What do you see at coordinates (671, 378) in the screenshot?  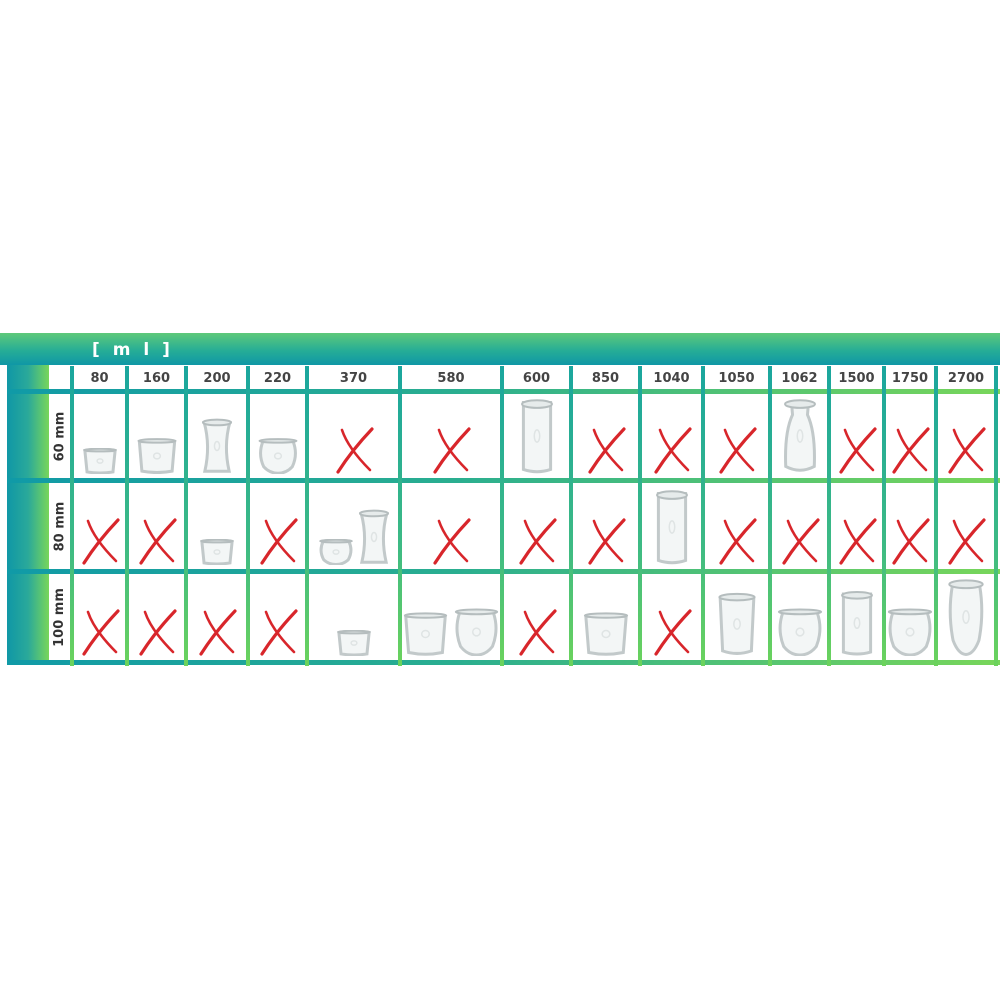 I see `column-header-1040: 1040` at bounding box center [671, 378].